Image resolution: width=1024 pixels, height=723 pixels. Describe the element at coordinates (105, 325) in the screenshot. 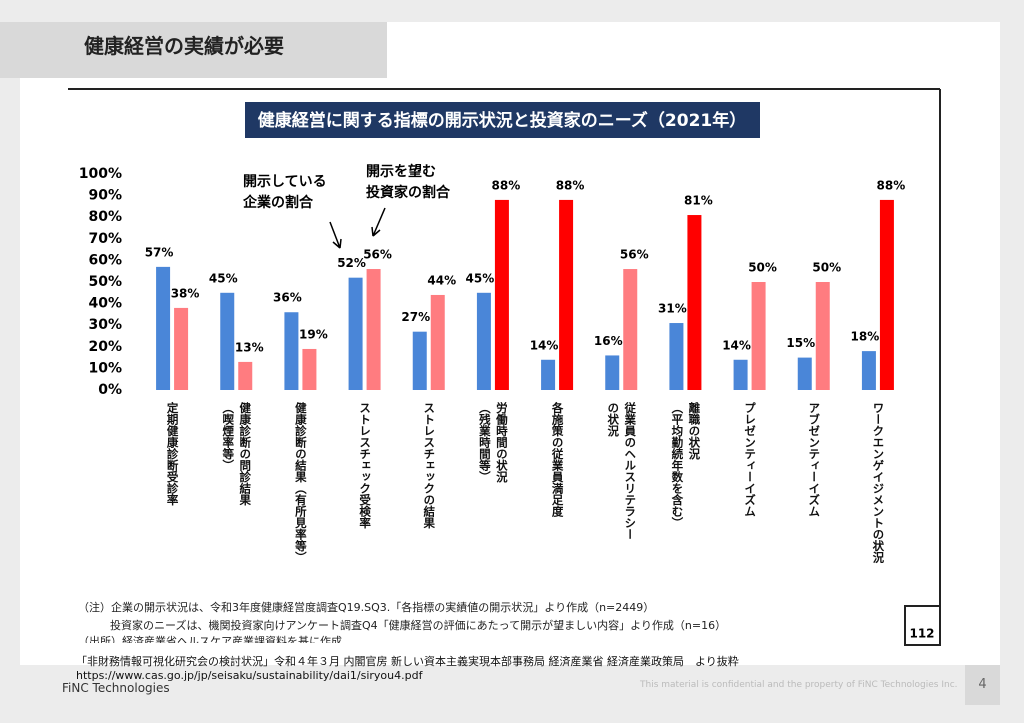

I see `y-tick-label: 30%` at that location.